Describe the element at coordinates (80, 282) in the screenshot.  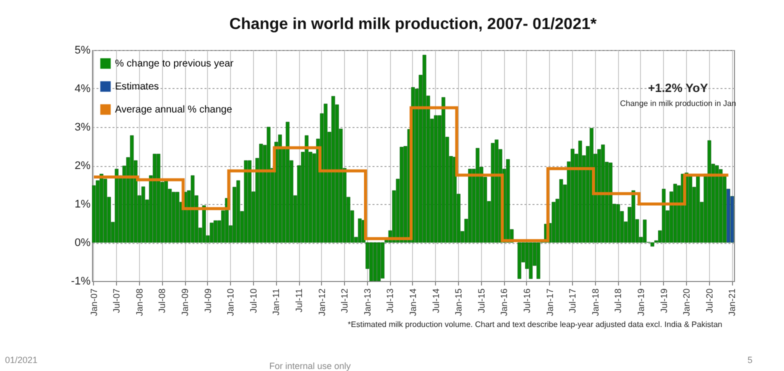
I see `y-tick-label: -1%` at that location.